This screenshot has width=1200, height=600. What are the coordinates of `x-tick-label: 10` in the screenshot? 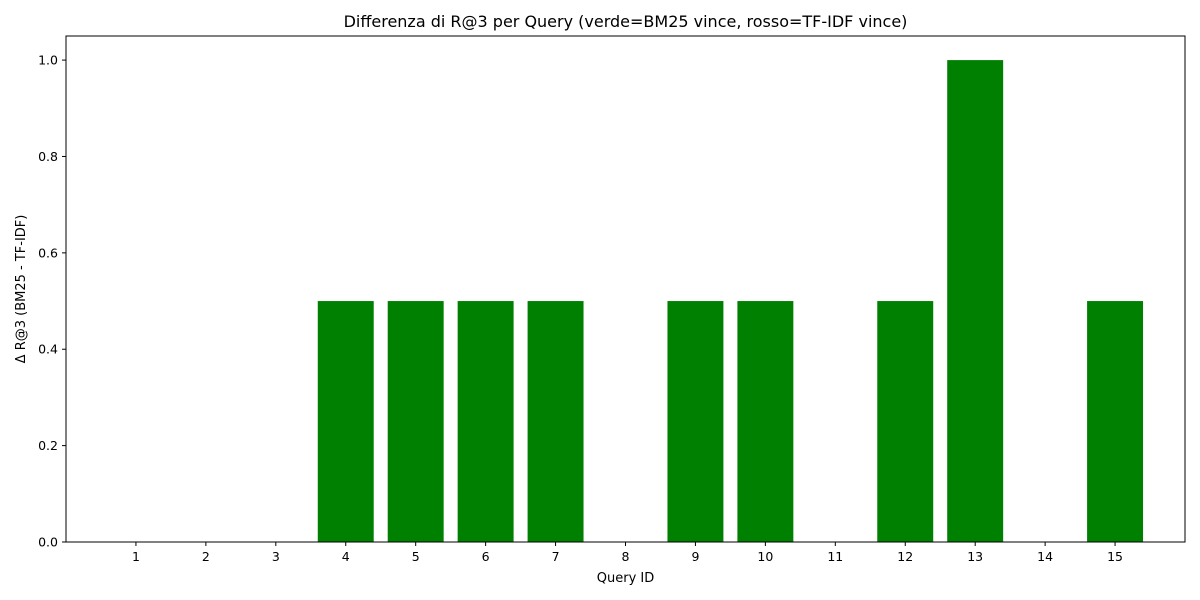 It's located at (765, 556).